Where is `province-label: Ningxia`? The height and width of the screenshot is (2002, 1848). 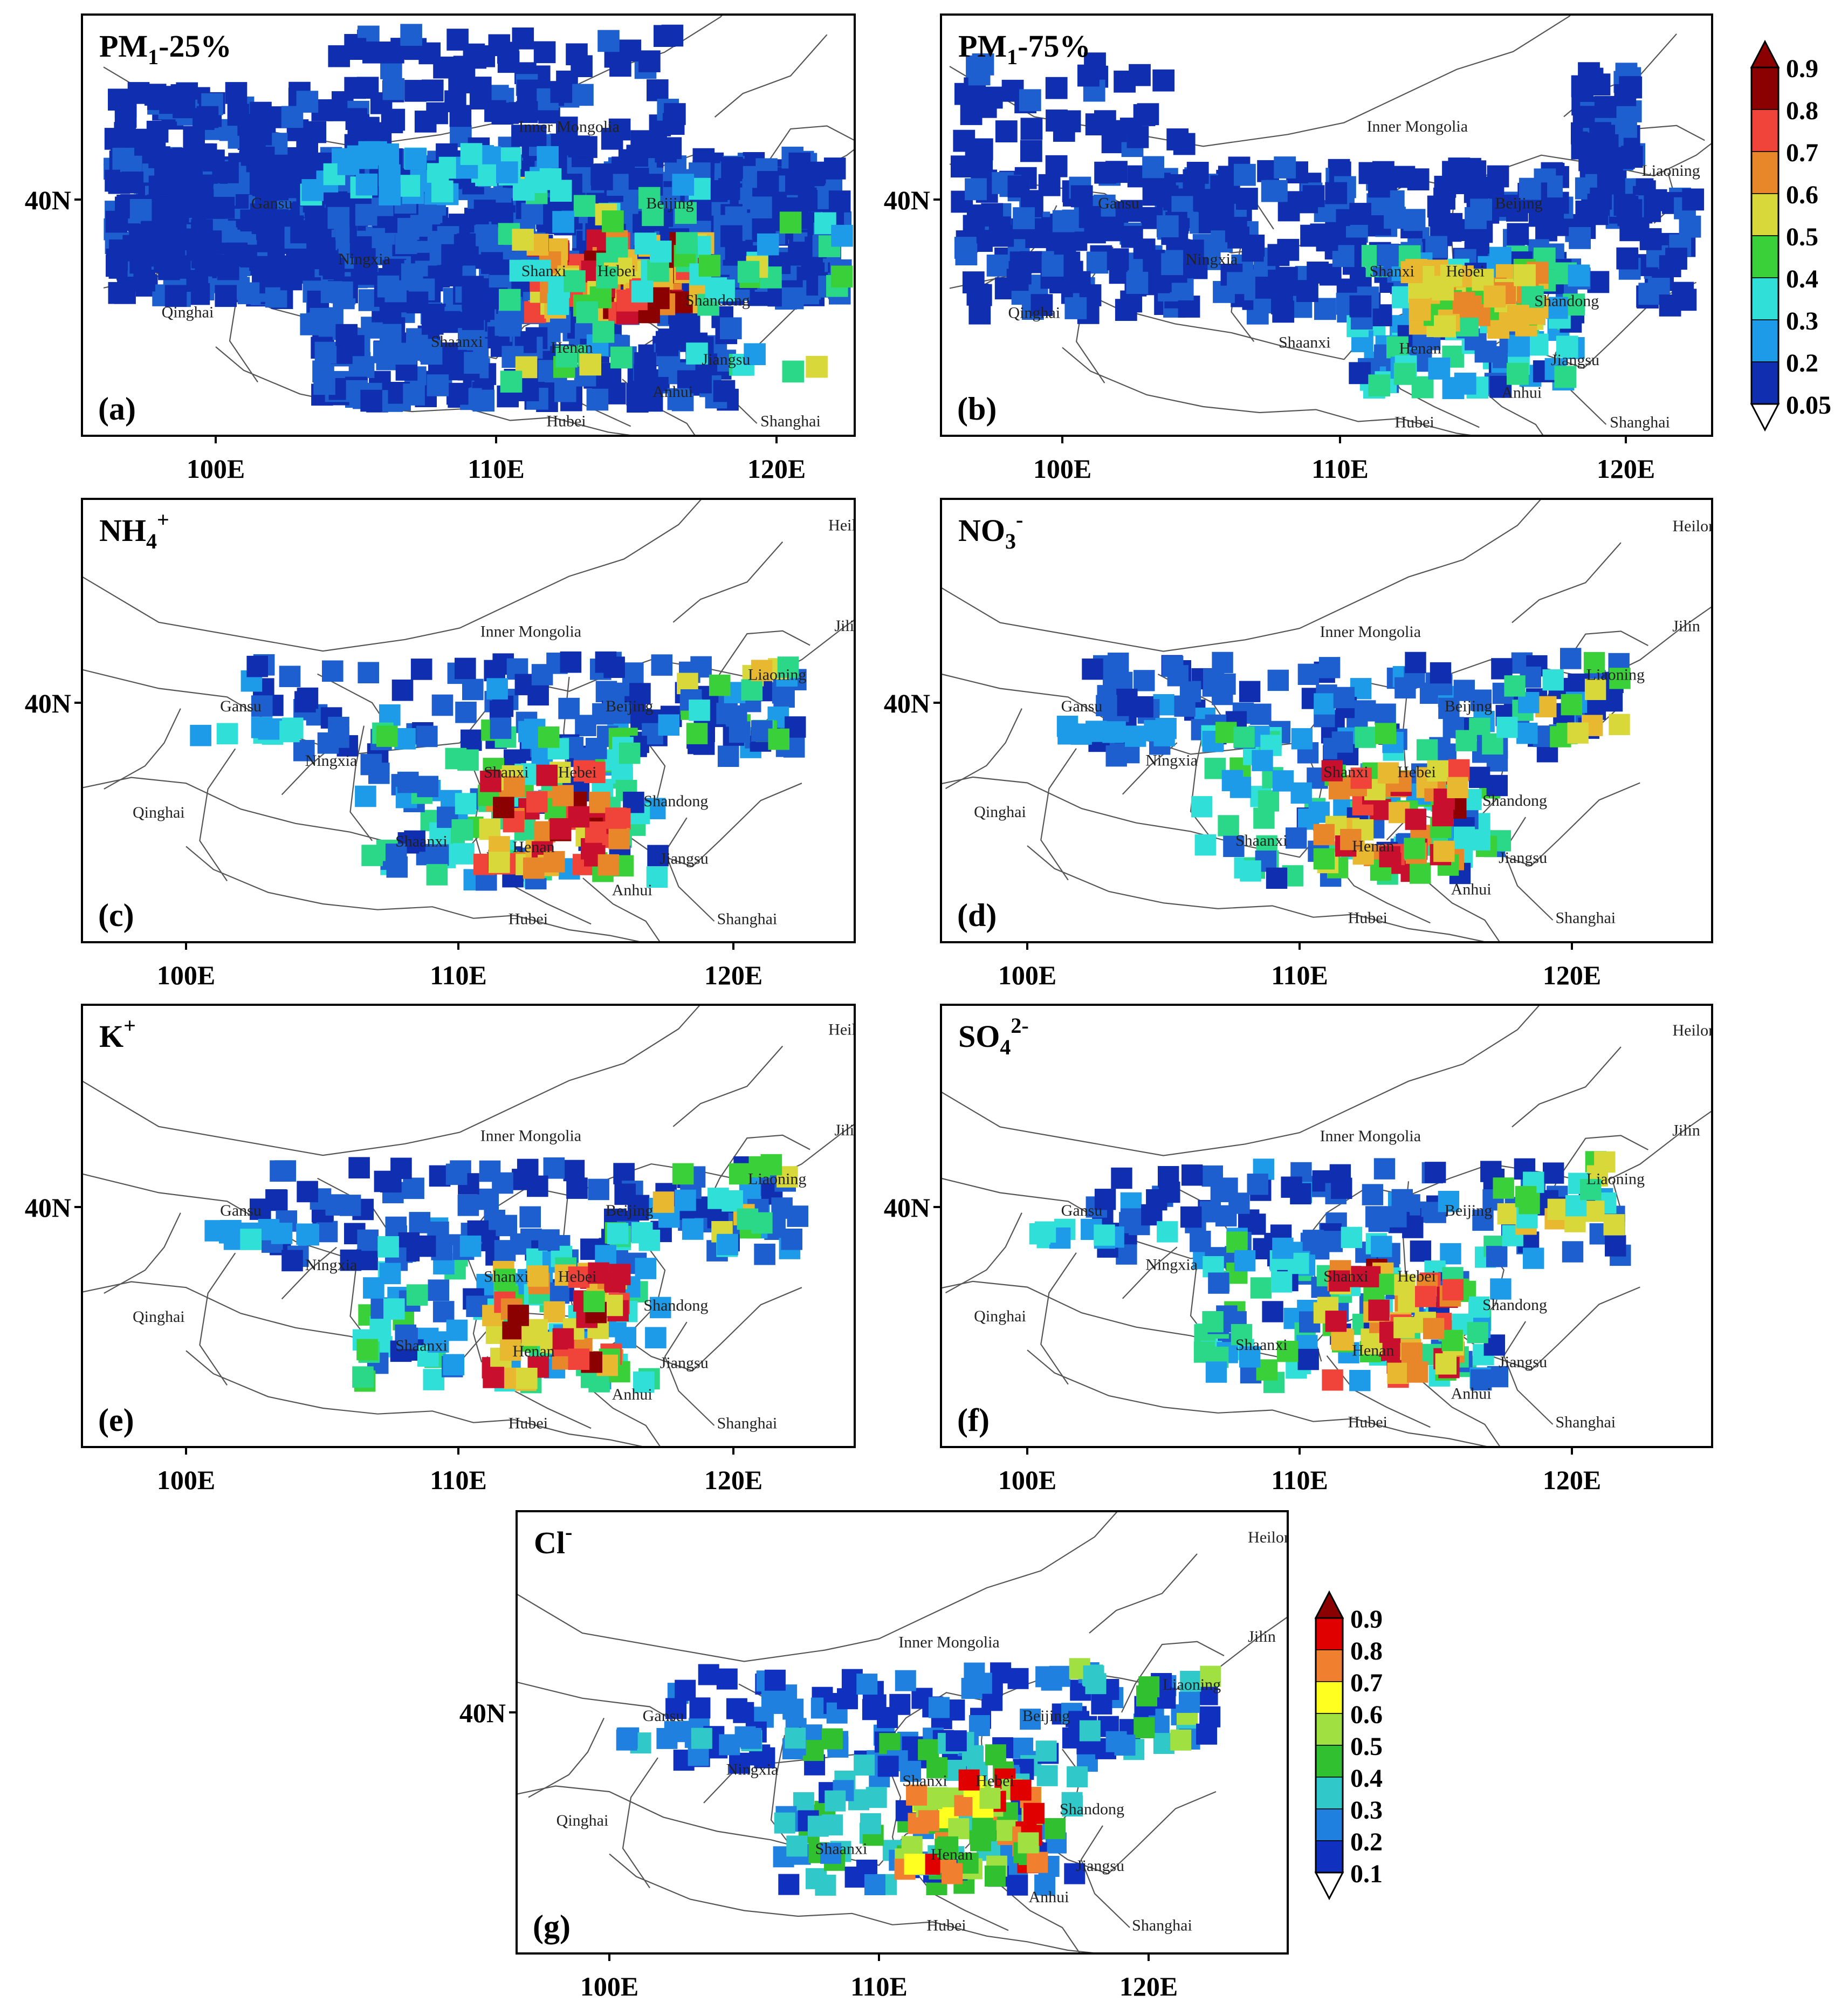
province-label: Ningxia is located at coordinates (1171, 1265).